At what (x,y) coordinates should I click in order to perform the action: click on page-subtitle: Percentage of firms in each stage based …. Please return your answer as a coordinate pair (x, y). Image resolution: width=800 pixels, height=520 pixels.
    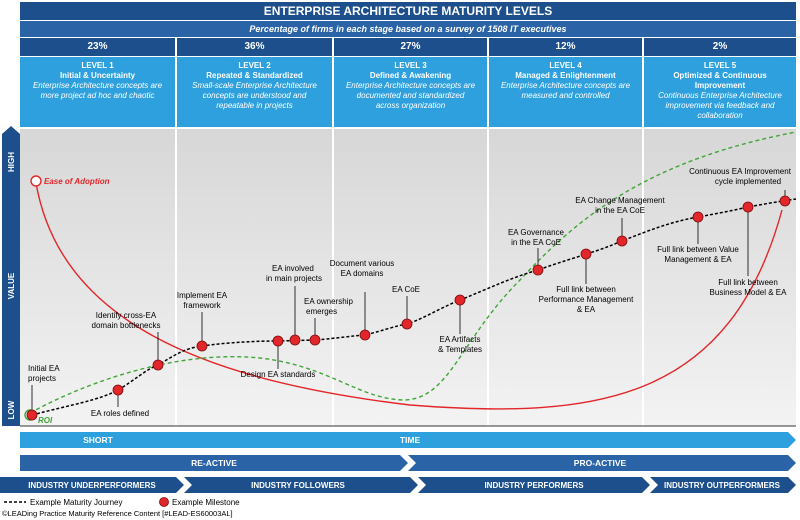
    Looking at the image, I should click on (408, 29).